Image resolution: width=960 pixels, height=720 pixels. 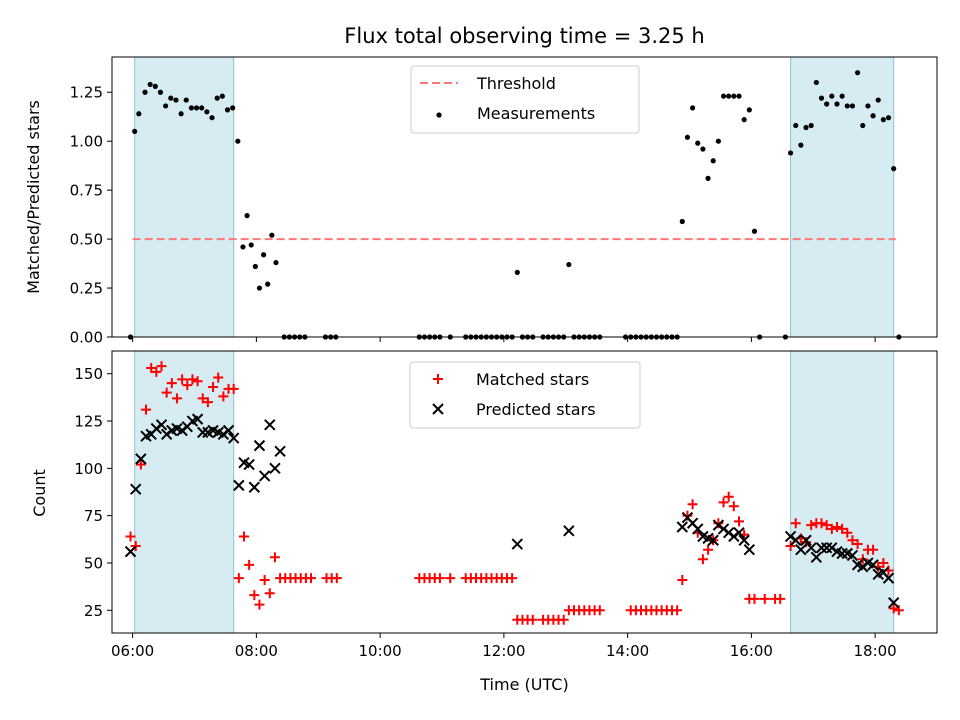 What do you see at coordinates (86, 289) in the screenshot?
I see `top-y-tick-label: 0.25` at bounding box center [86, 289].